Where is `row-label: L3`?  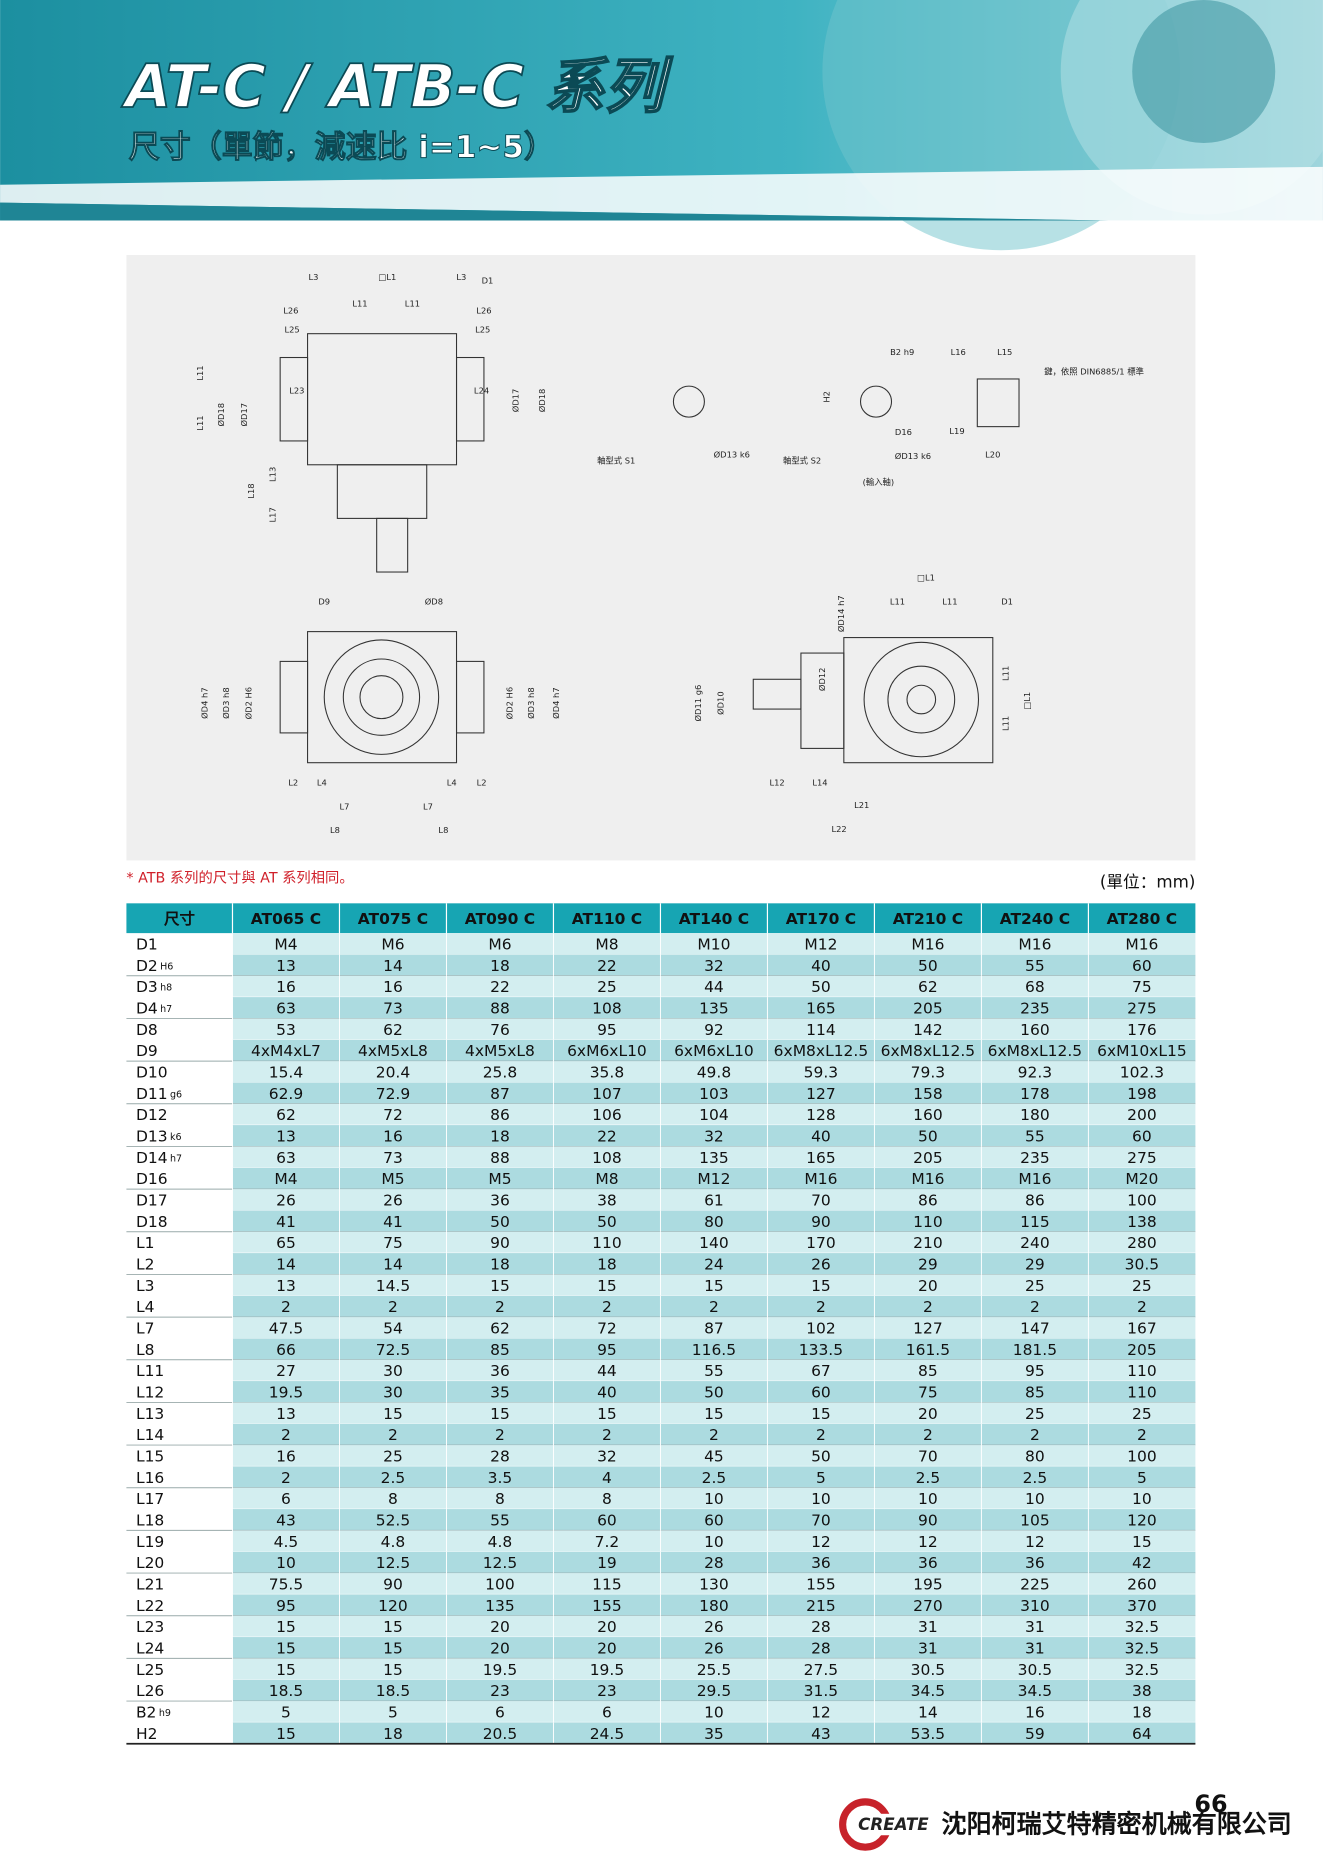 row-label: L3 is located at coordinates (145, 1286).